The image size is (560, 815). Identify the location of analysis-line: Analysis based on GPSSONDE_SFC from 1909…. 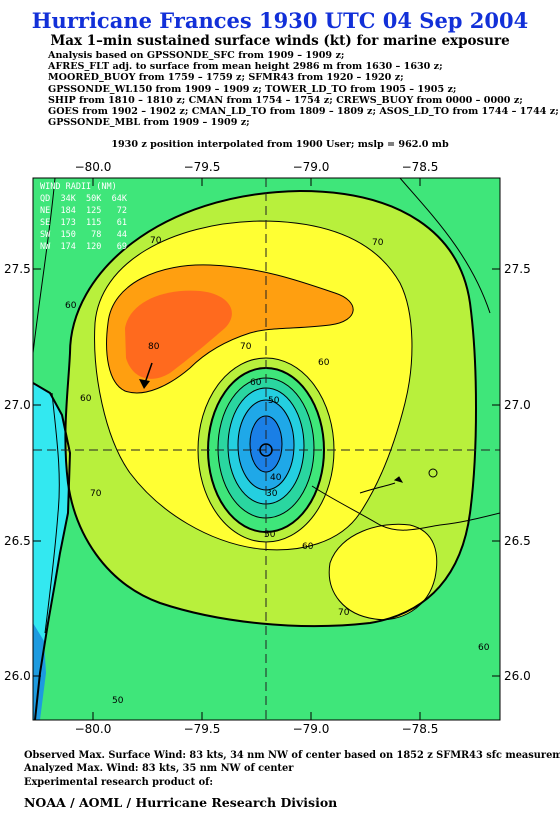
(196, 55).